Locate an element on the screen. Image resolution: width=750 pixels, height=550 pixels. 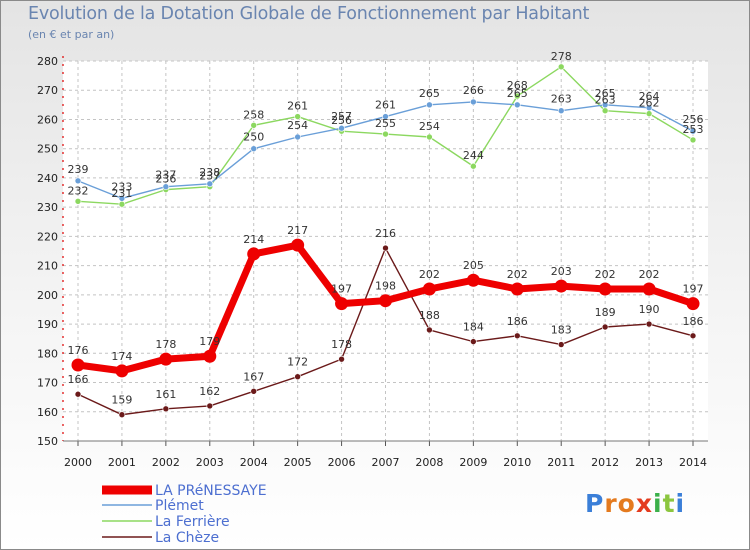
data-label: 266 is located at coordinates (473, 90).